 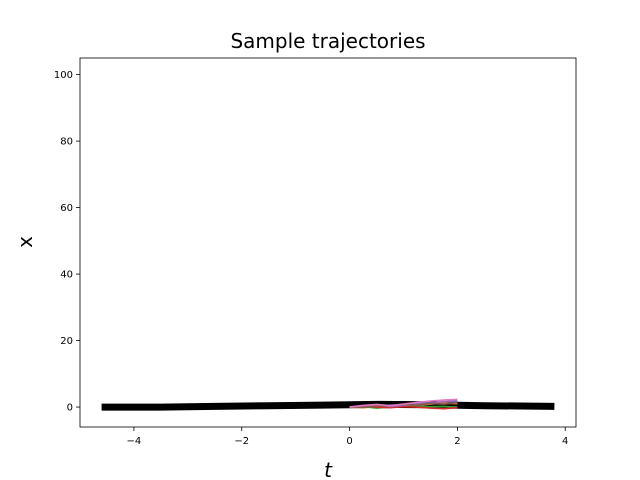 What do you see at coordinates (67, 242) in the screenshot?
I see `y-ticks: 0 20 40 60 80 100` at bounding box center [67, 242].